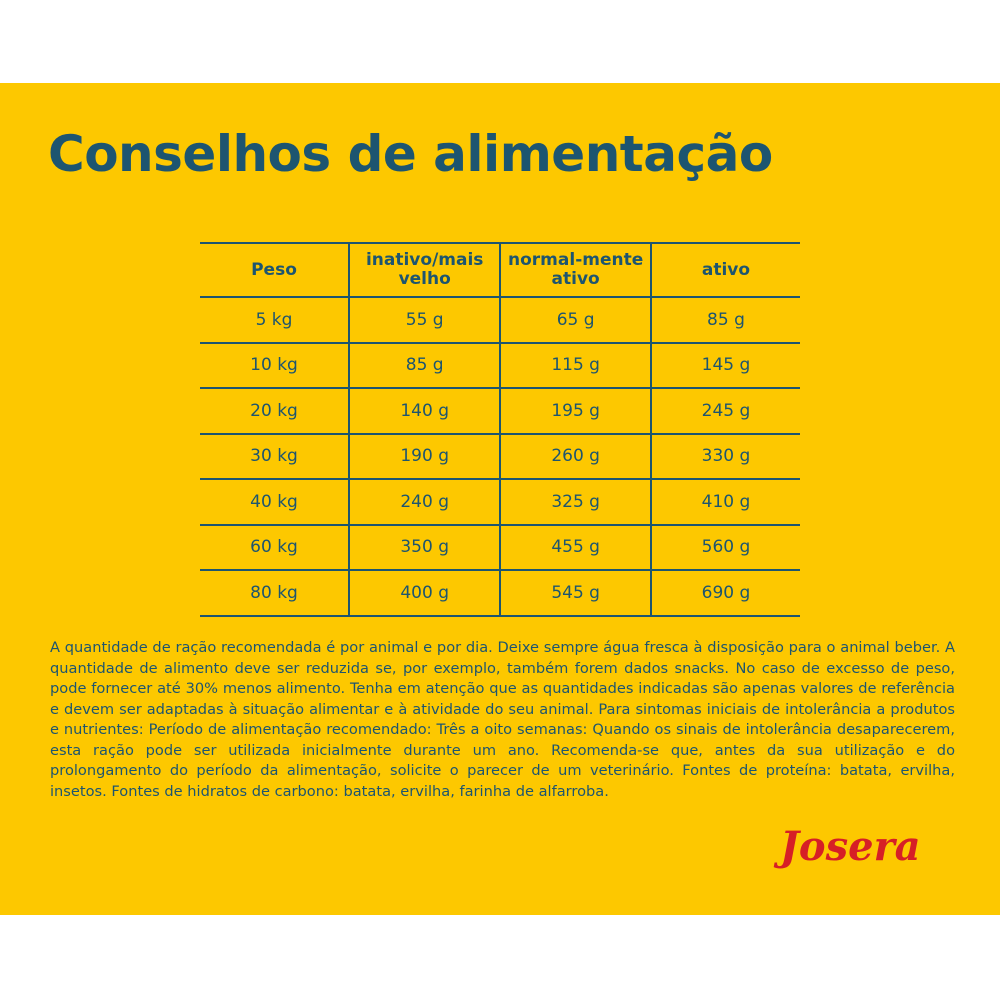  I want to click on table-cell: 410 g, so click(724, 502).